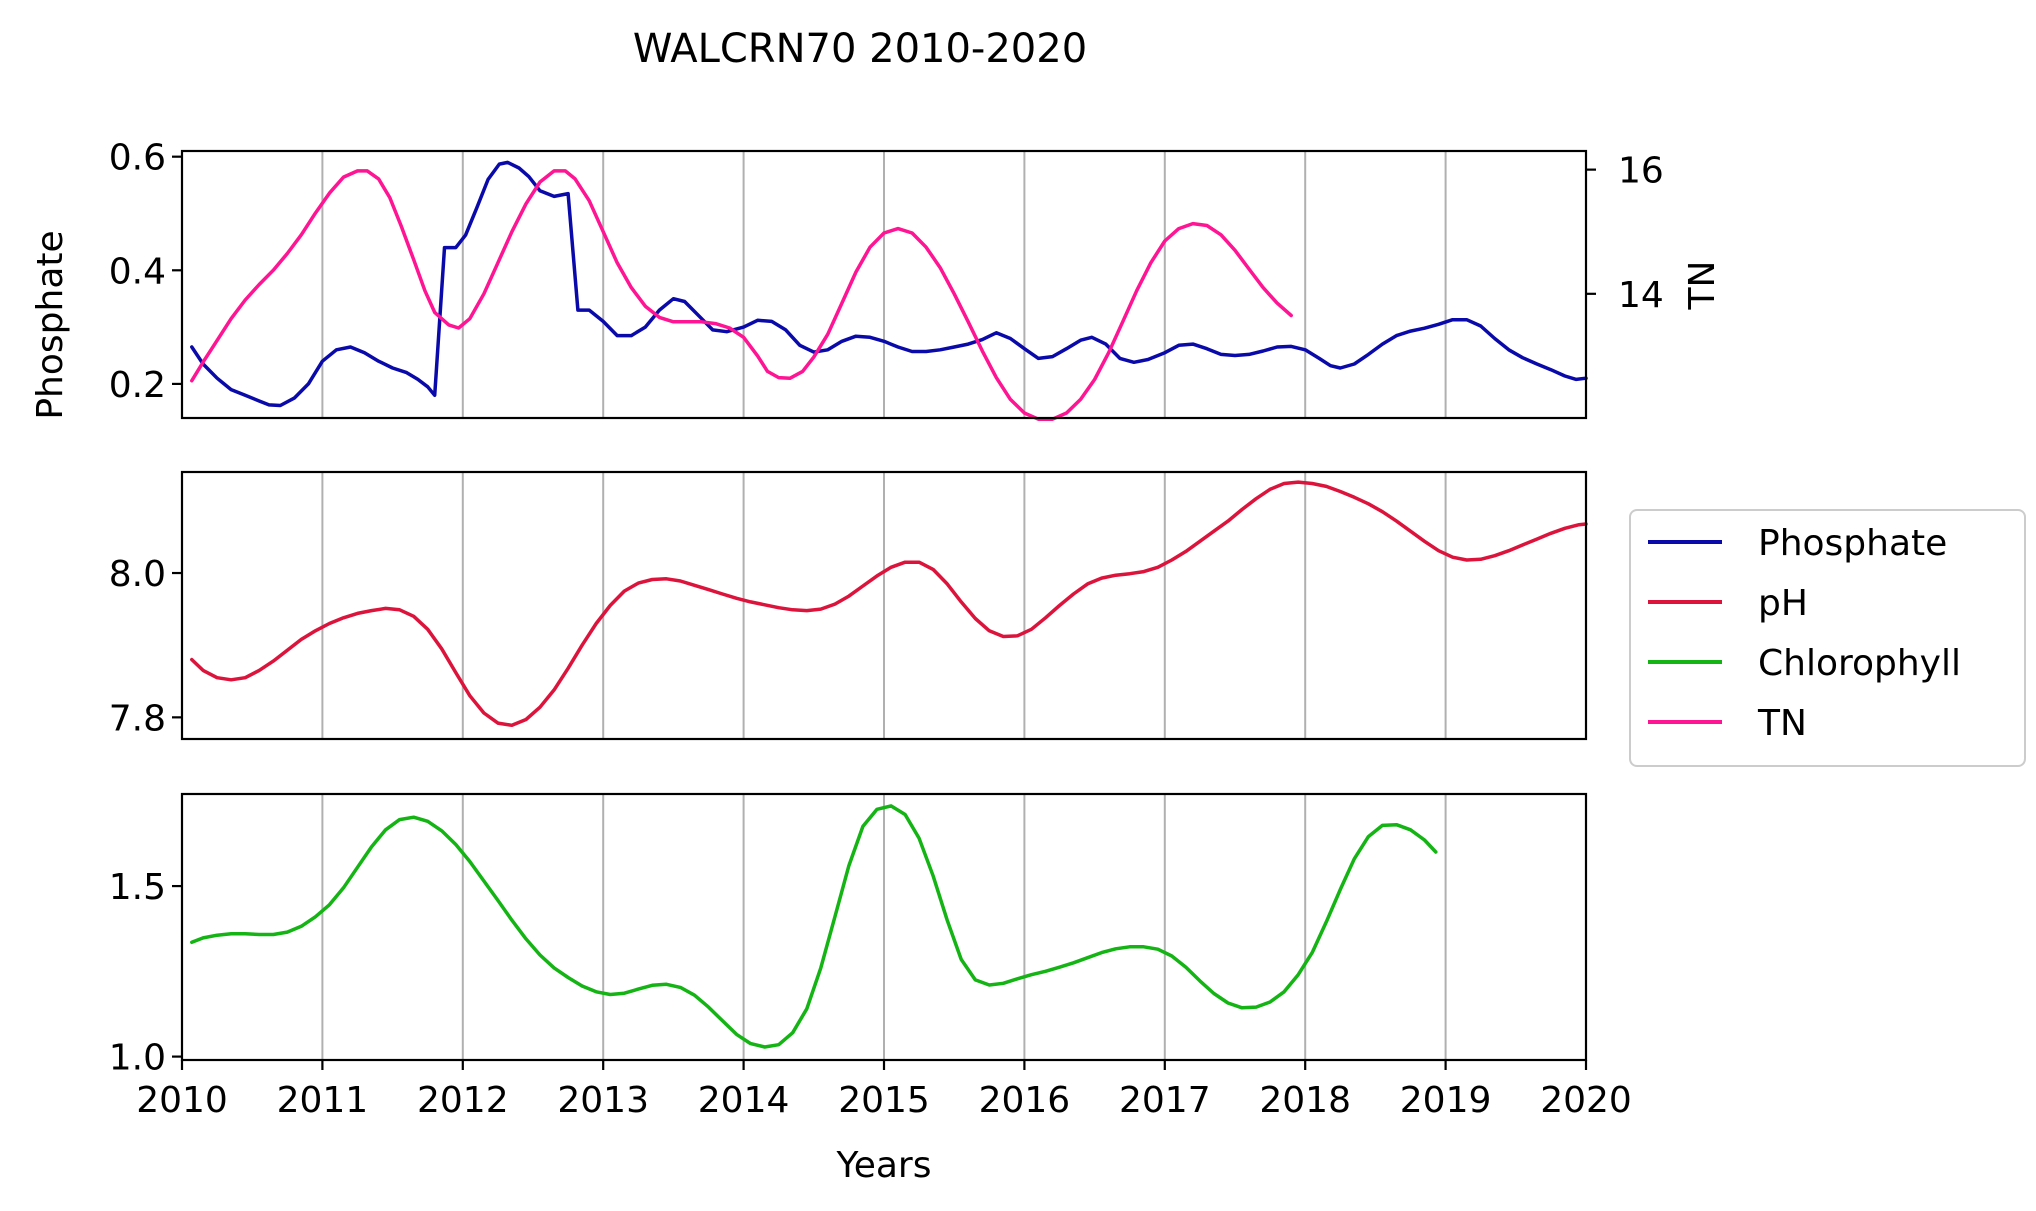 Image resolution: width=2036 pixels, height=1211 pixels. What do you see at coordinates (1702, 286) in the screenshot?
I see `ylabel-tn: TN` at bounding box center [1702, 286].